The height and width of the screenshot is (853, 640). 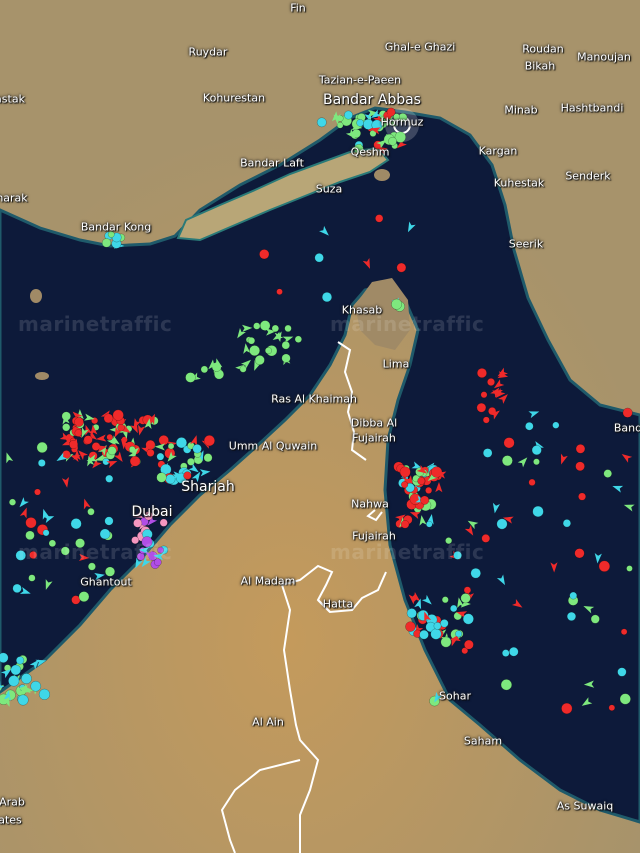 What do you see at coordinates (374, 423) in the screenshot?
I see `place-dibba-1: Dibba Al` at bounding box center [374, 423].